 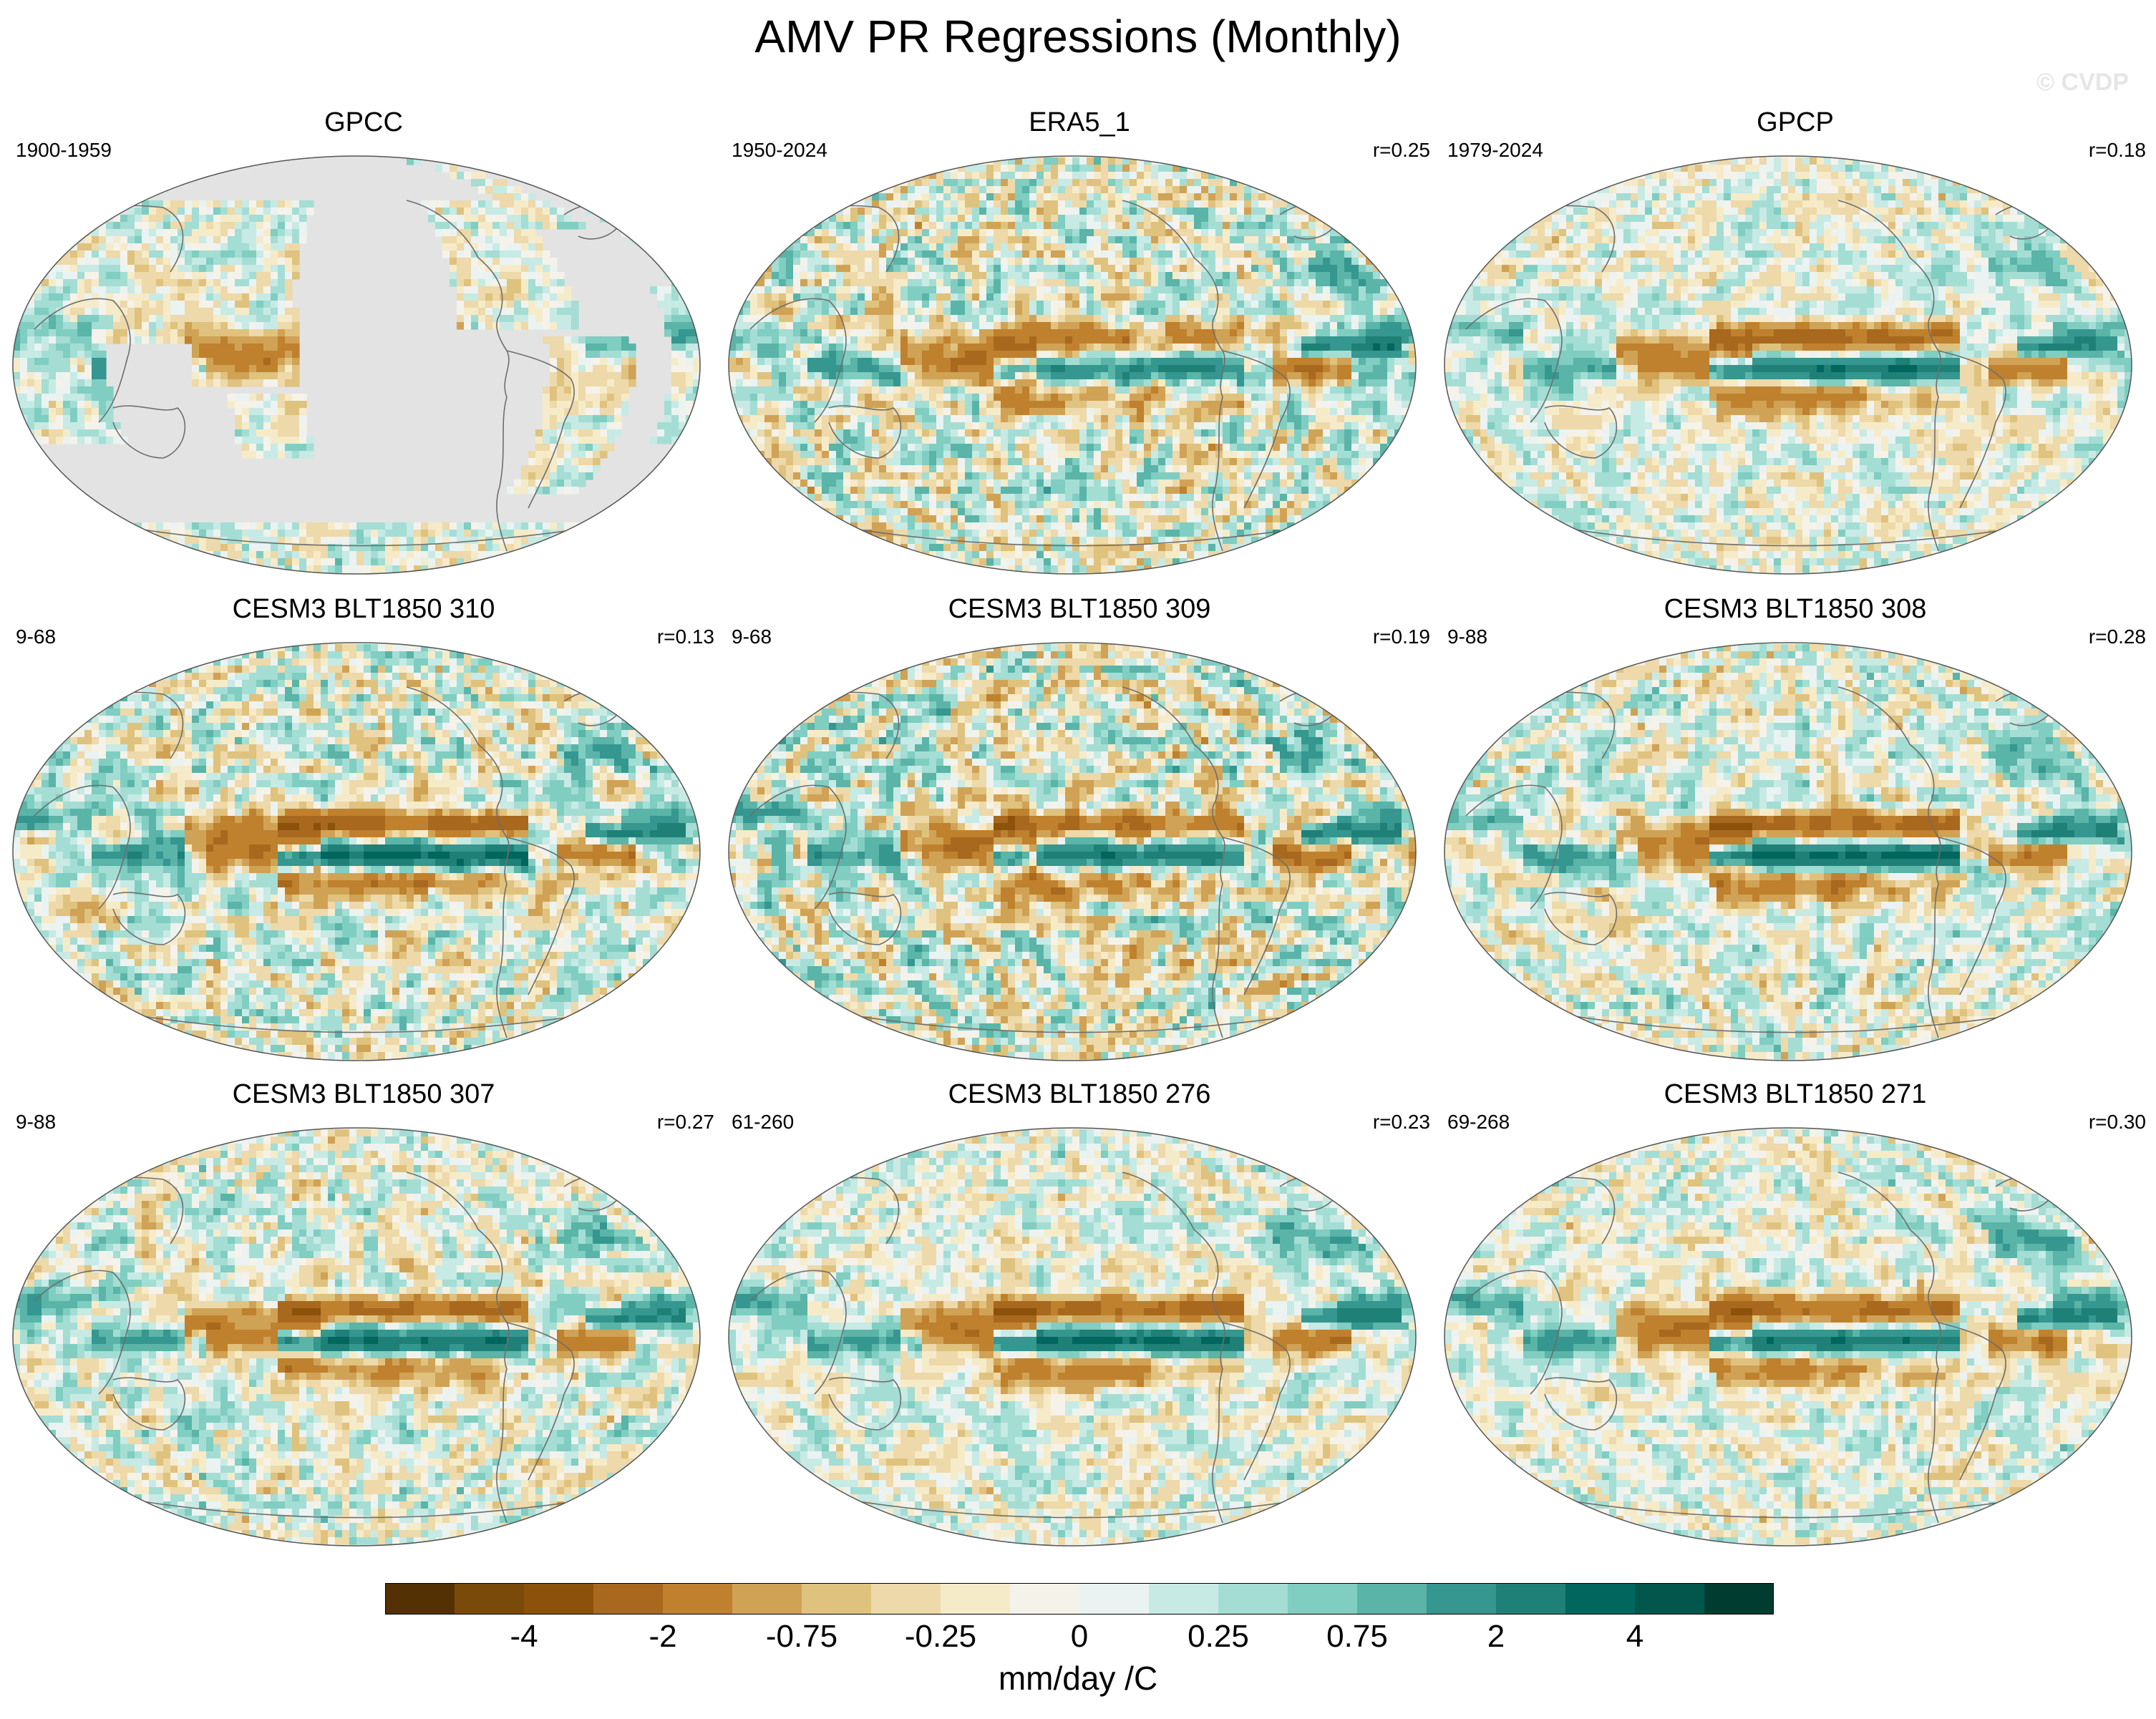 What do you see at coordinates (1795, 609) in the screenshot?
I see `panel-title: CESM3 BLT1850 308` at bounding box center [1795, 609].